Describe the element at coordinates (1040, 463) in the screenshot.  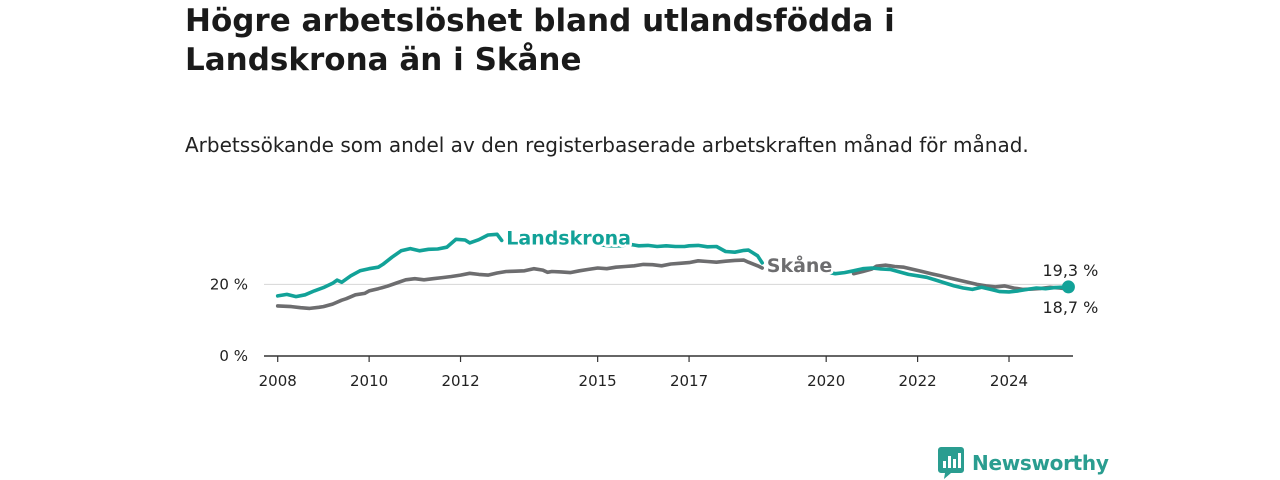
I see `brand-name: Newsworthy` at that location.